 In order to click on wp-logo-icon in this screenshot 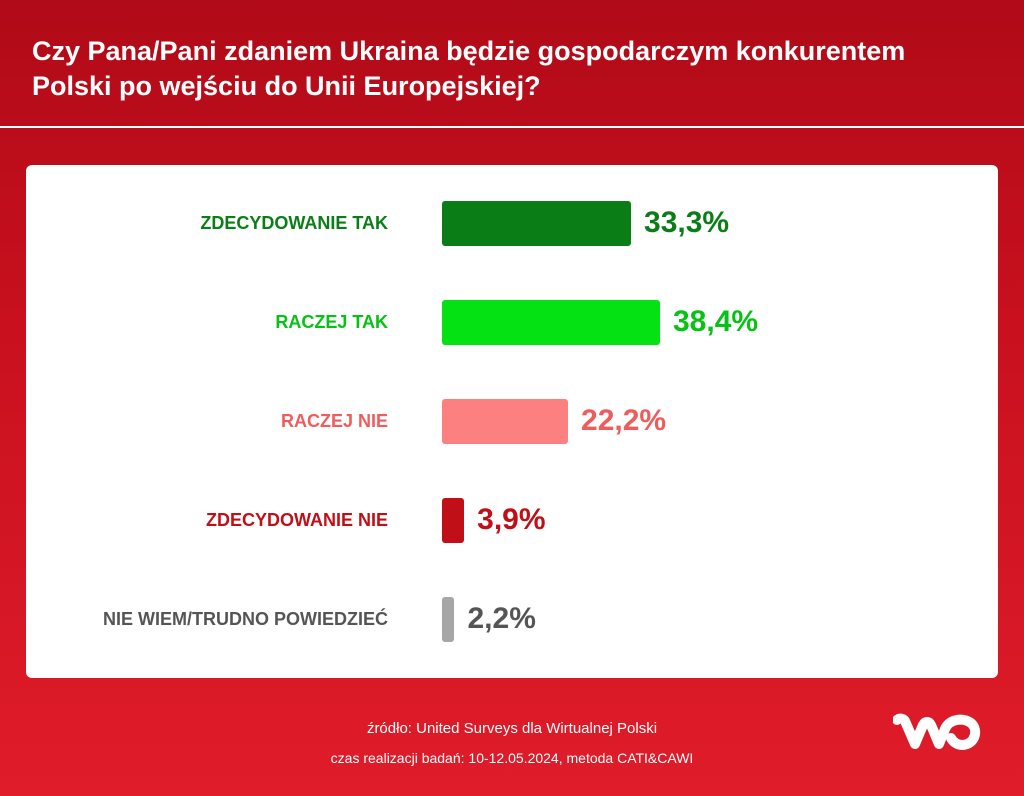, I will do `click(937, 731)`.